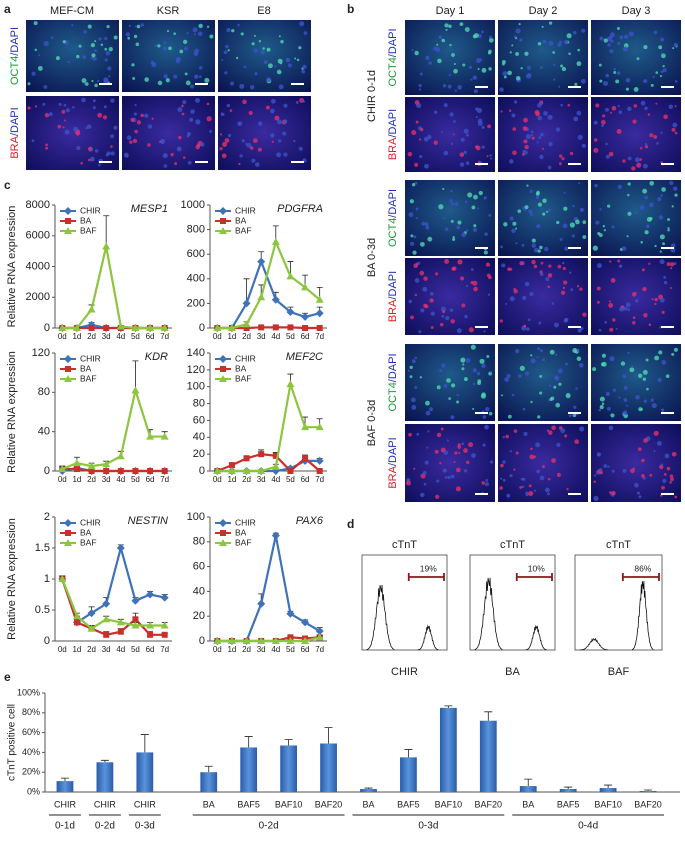  Describe the element at coordinates (304, 357) in the screenshot. I see `chart-title: MEF2C` at that location.